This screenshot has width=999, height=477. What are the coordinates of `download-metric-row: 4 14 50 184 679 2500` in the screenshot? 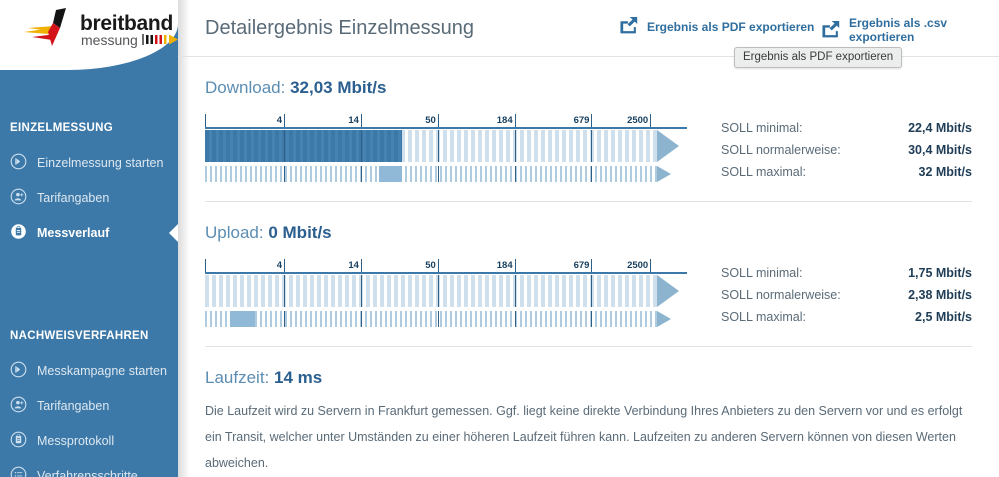 It's located at (588, 148).